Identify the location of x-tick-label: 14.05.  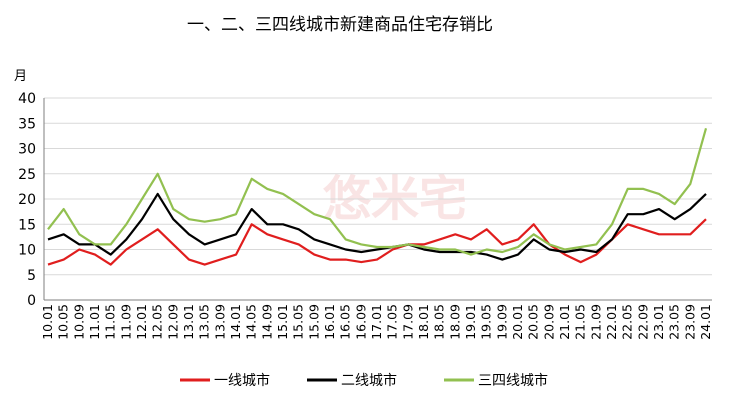
(251, 322).